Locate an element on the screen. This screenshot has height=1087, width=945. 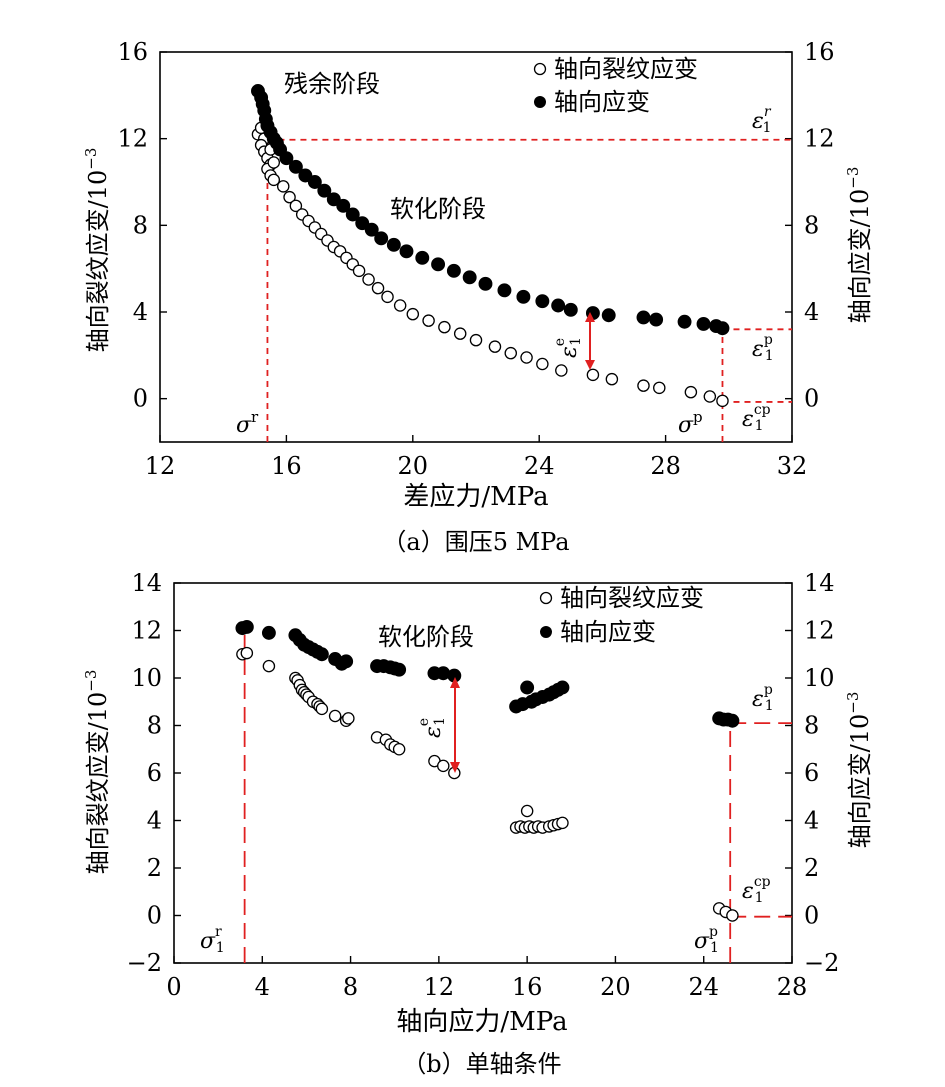
legend: 轴向裂纹应变 轴向应变 is located at coordinates (615, 85).